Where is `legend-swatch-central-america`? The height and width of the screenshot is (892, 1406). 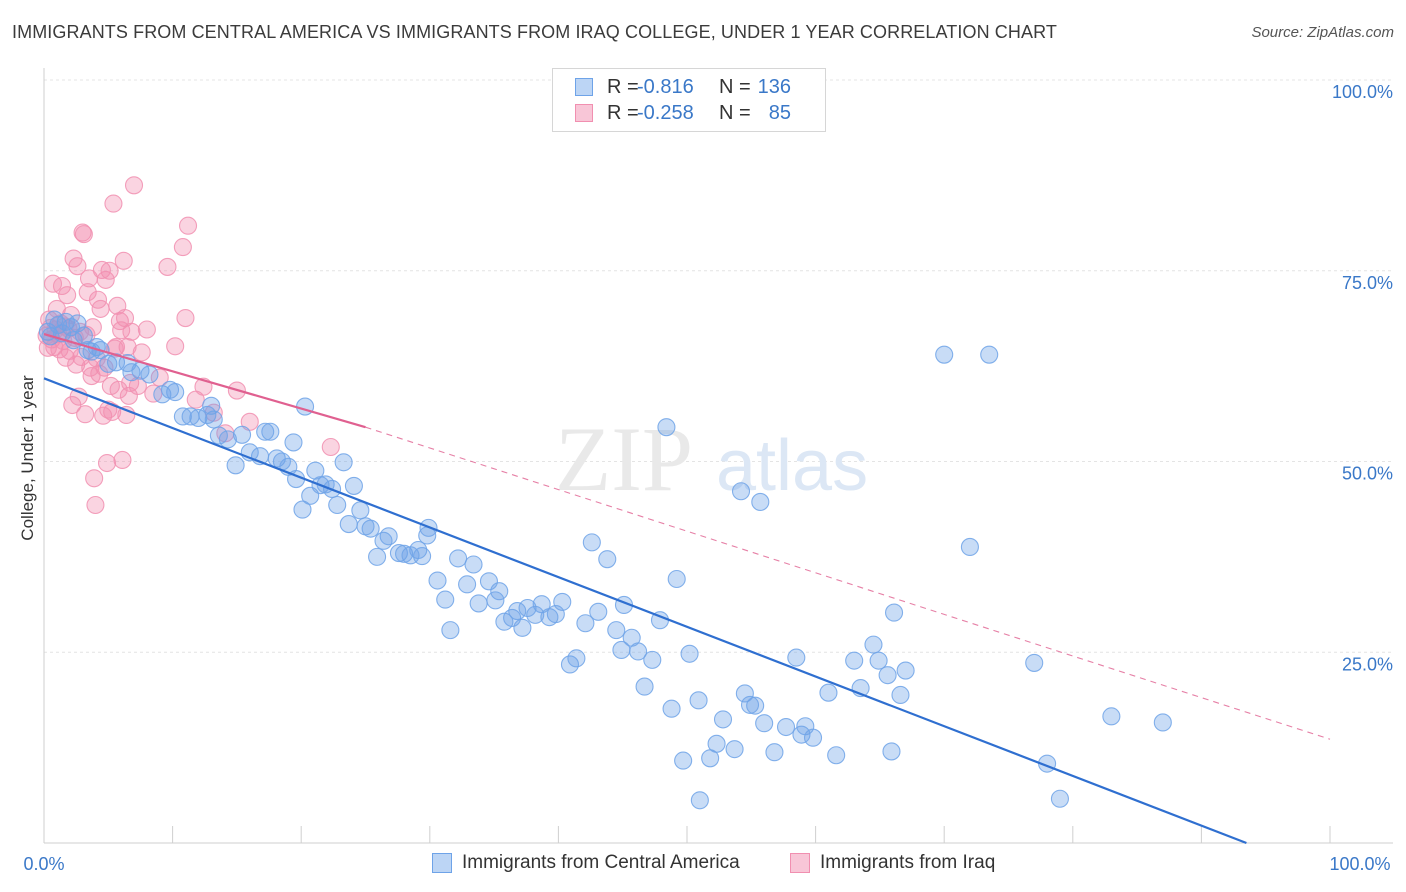
legend-swatch-central-america is located at coordinates (584, 87).